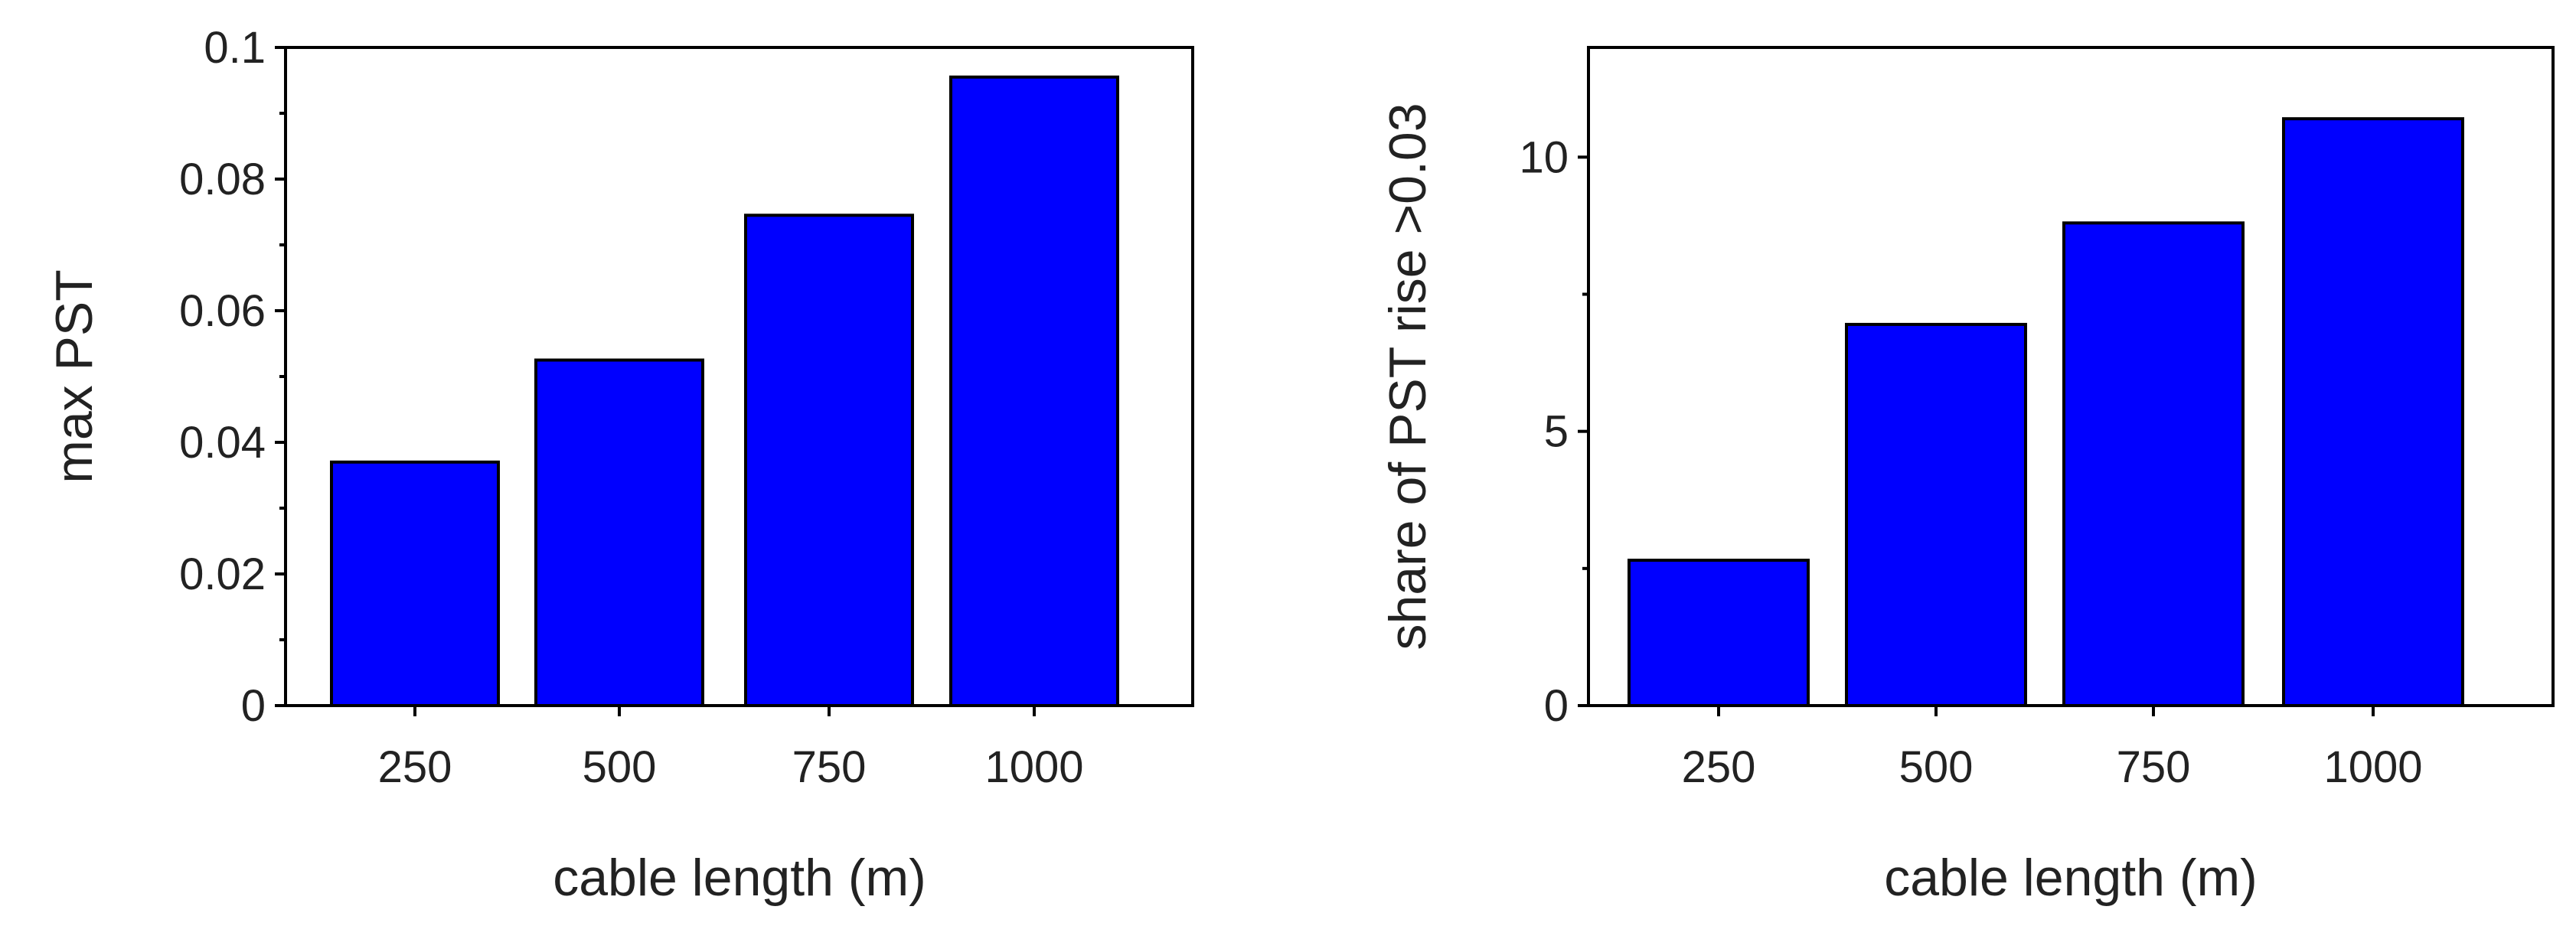 This screenshot has width=2576, height=939. Describe the element at coordinates (222, 179) in the screenshot. I see `left-y-tick-label: 0.08` at that location.